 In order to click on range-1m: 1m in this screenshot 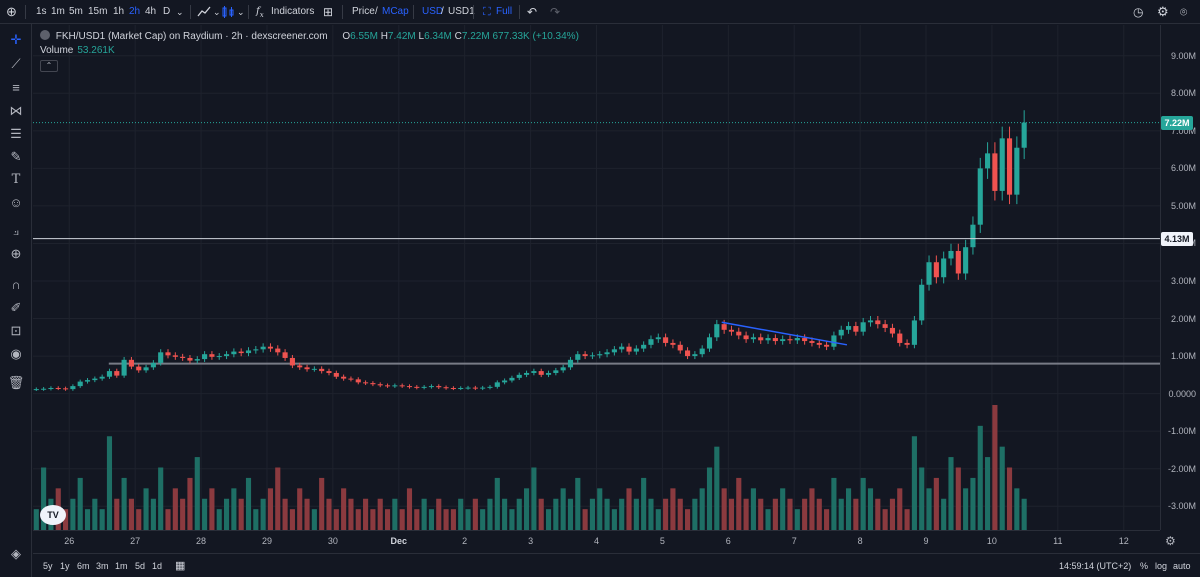, I will do `click(121, 566)`.